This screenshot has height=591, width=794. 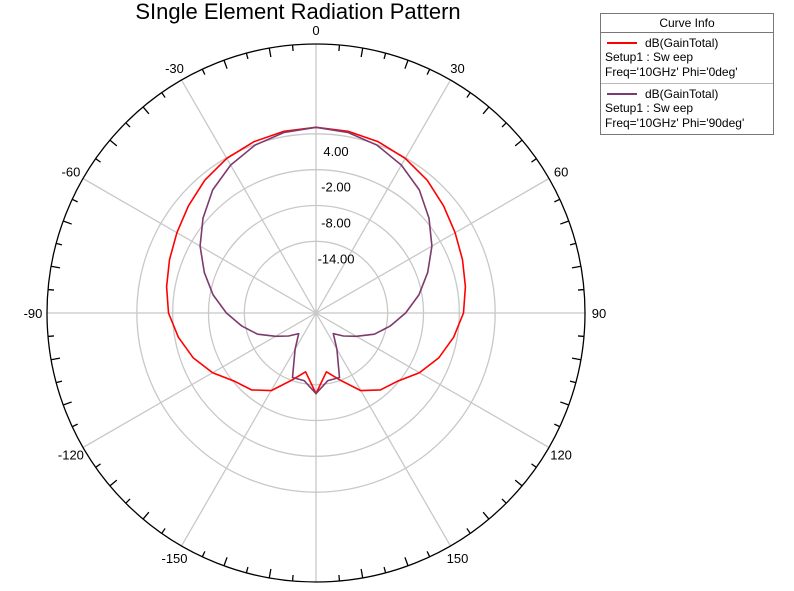 I want to click on radial-label: 4.00, so click(x=335, y=151).